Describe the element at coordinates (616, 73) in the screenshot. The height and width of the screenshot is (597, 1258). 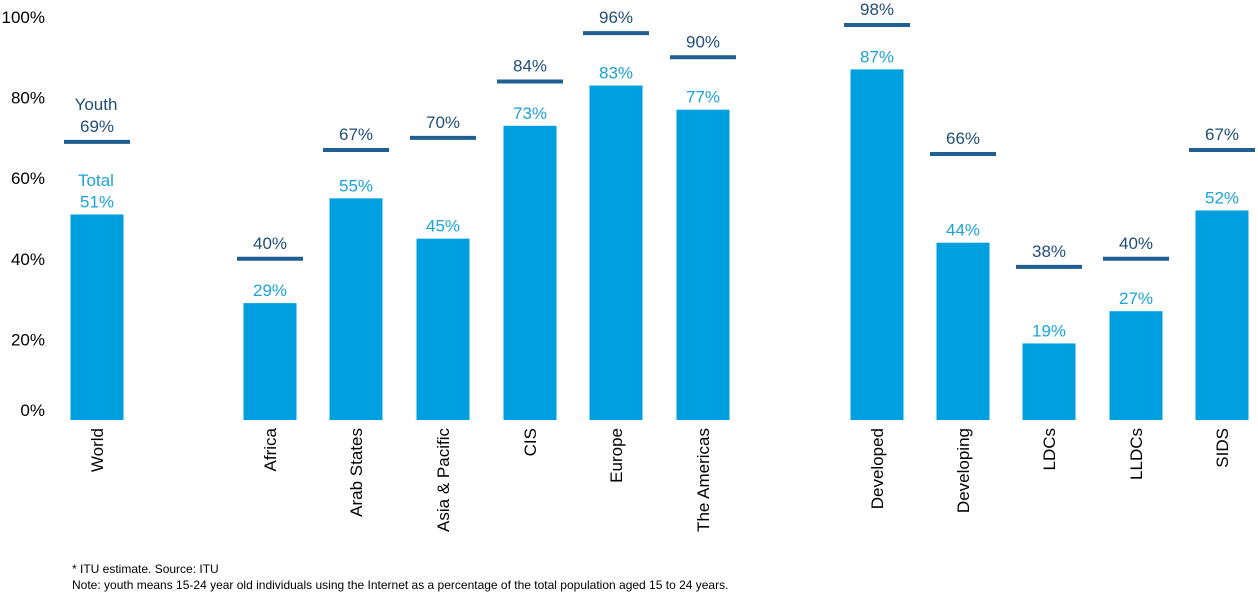
I see `total-value-label: 83%` at that location.